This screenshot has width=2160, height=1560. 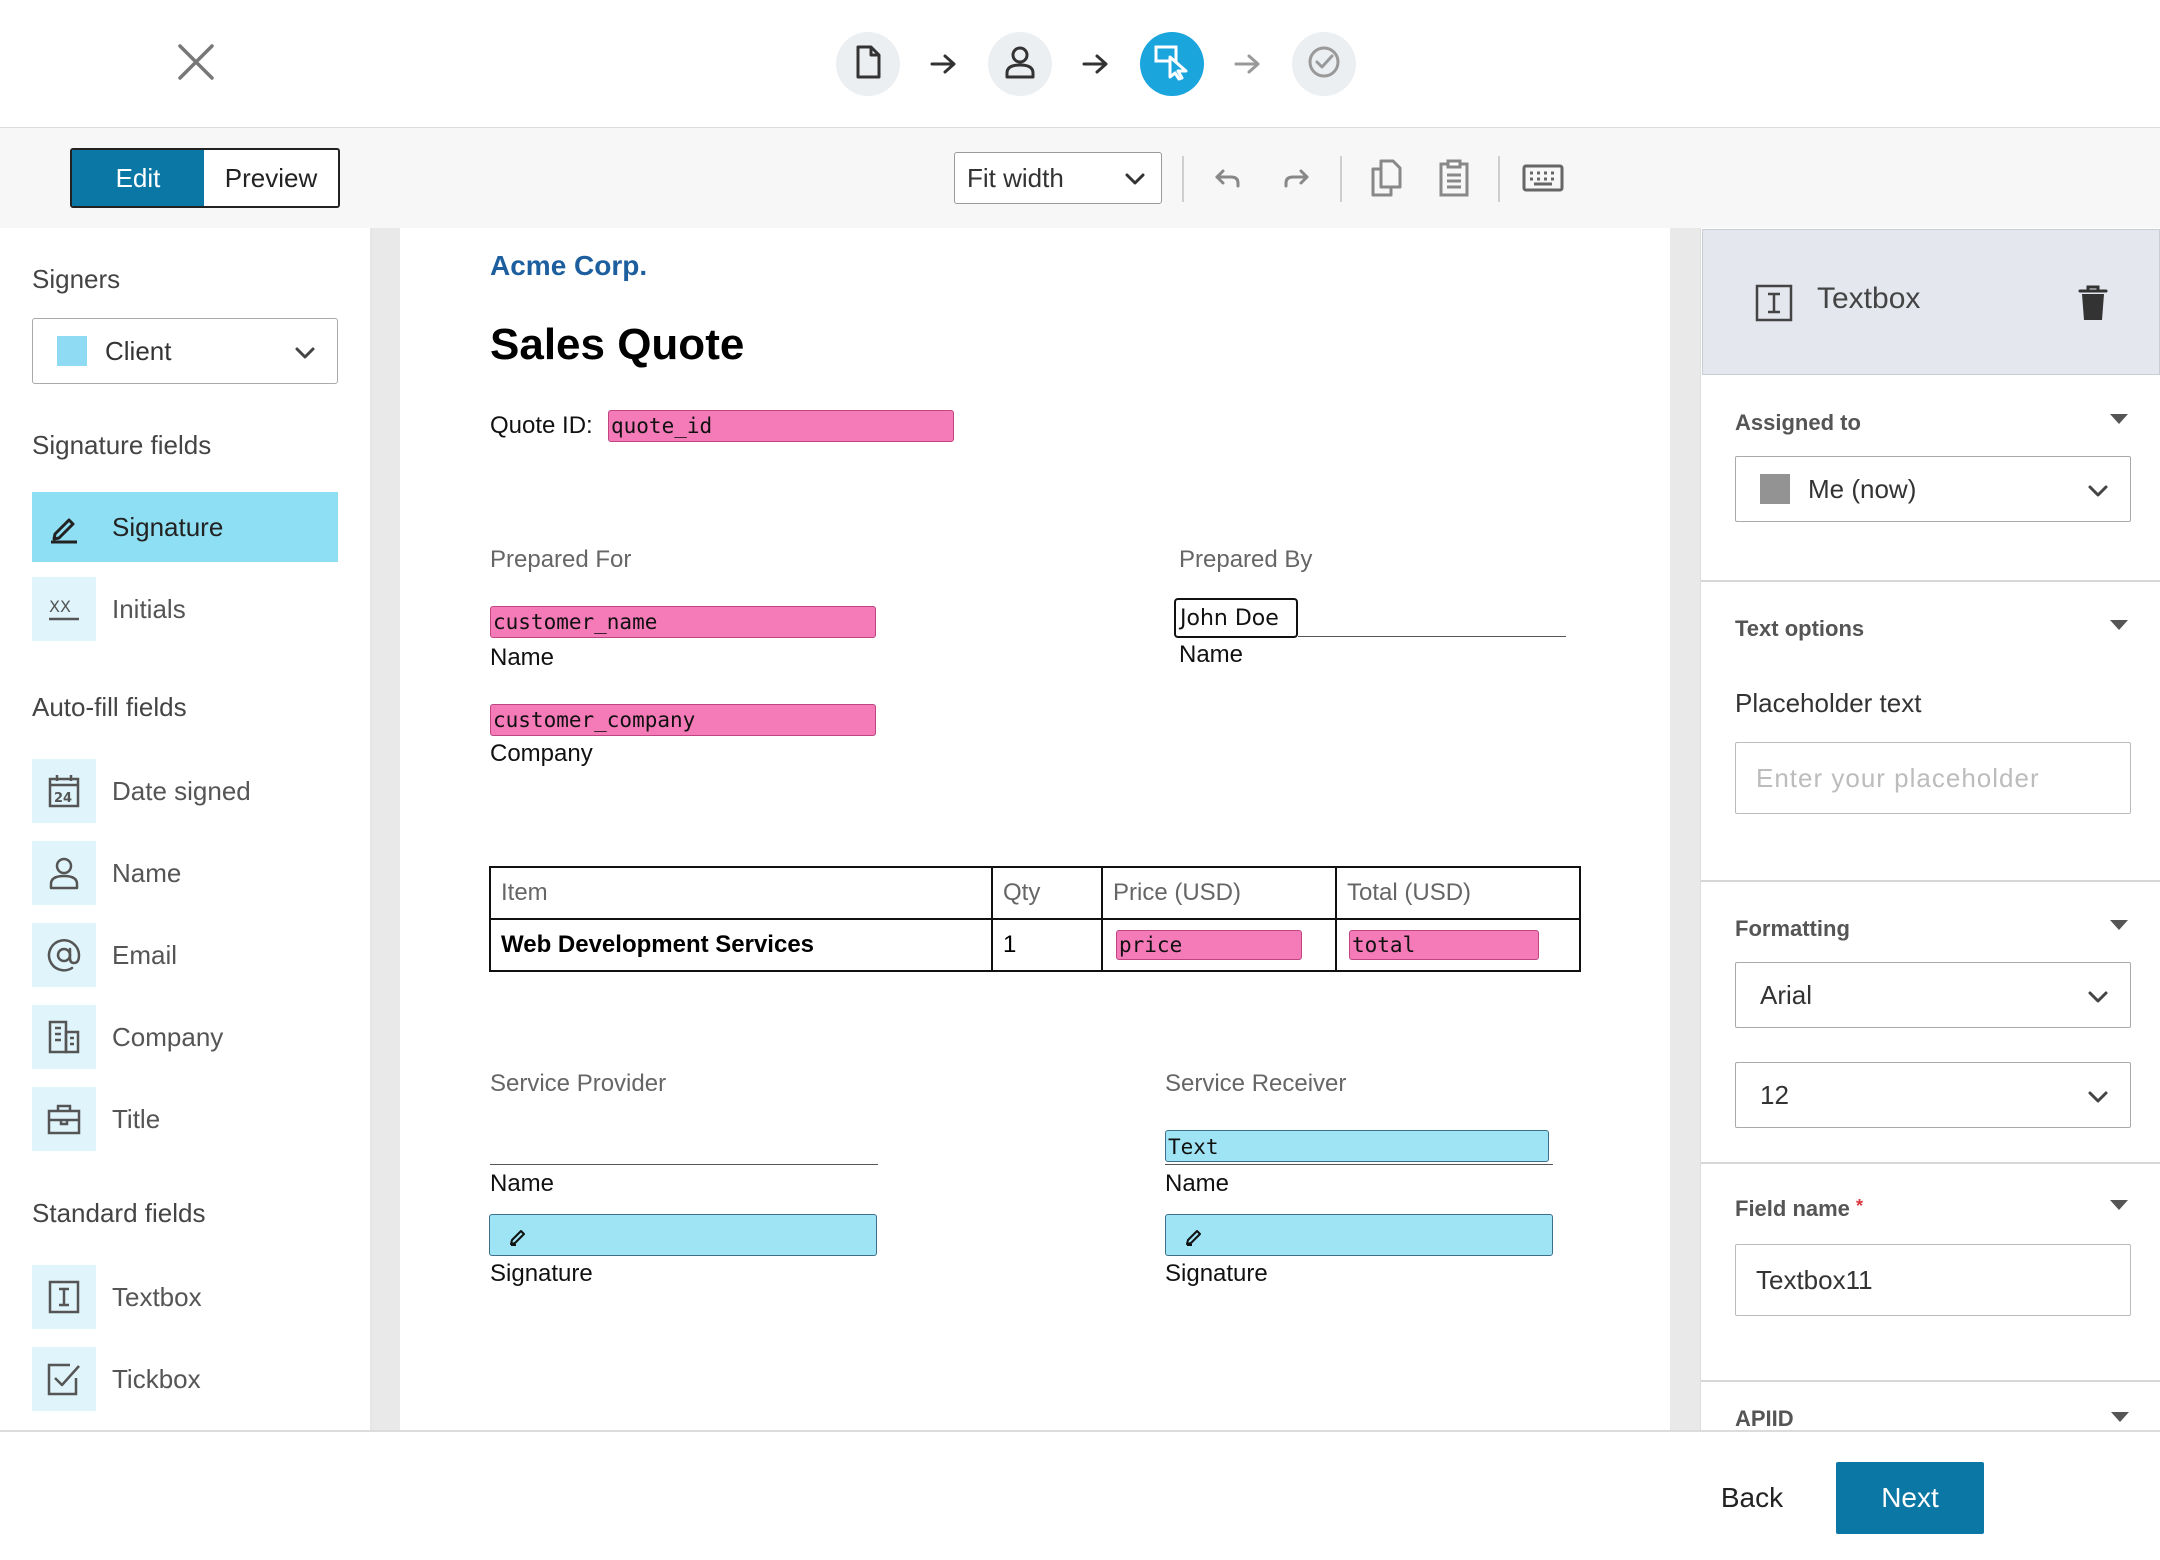 I want to click on step-document, so click(x=868, y=64).